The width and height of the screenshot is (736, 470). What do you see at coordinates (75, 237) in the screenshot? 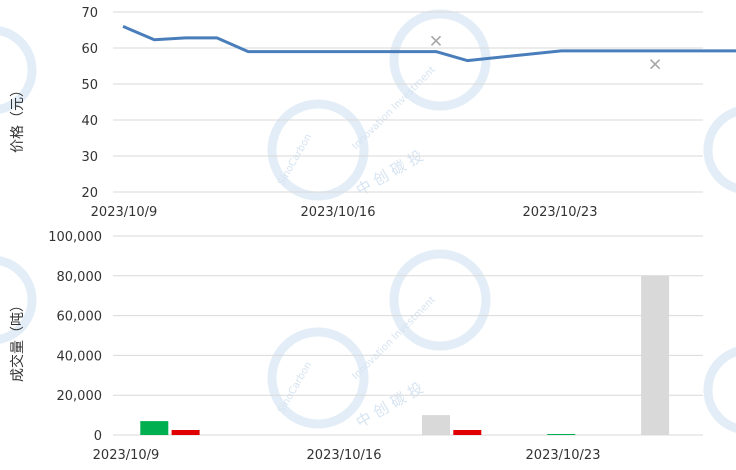
I see `volume-y-tick-label: 100,000` at bounding box center [75, 237].